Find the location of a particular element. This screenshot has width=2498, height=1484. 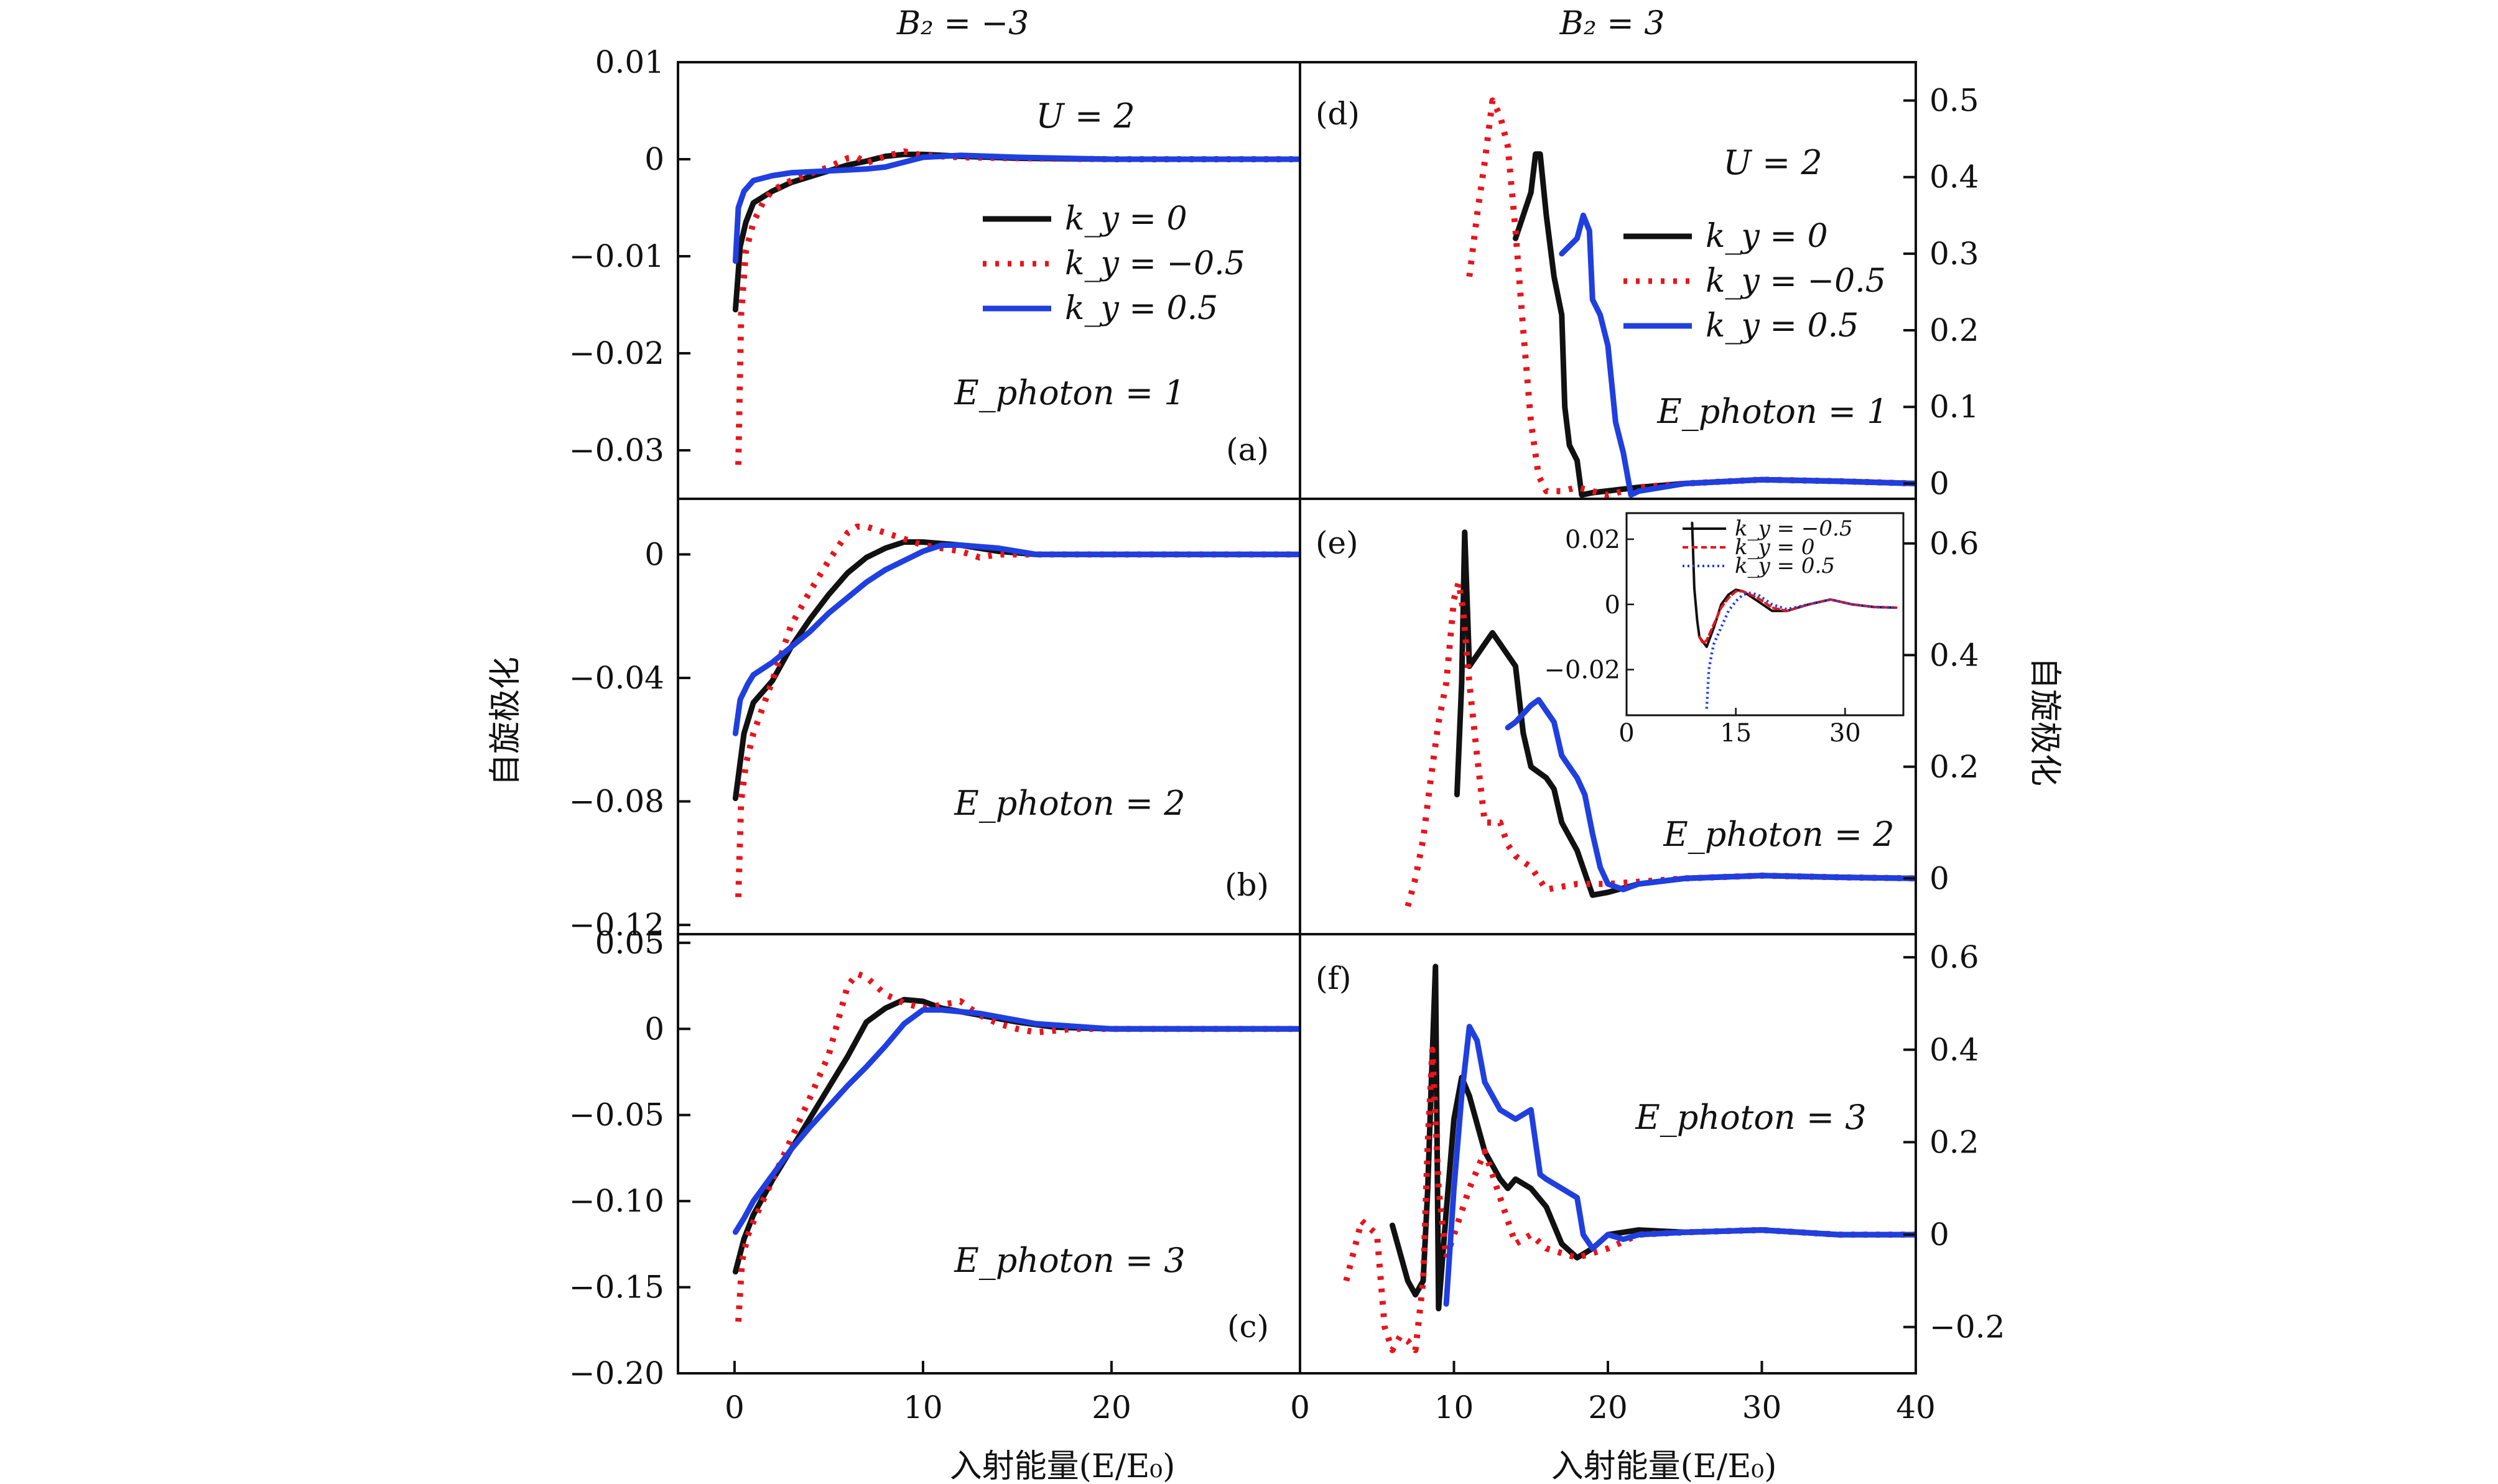

panel-d-series-1-line is located at coordinates (1691, 297).